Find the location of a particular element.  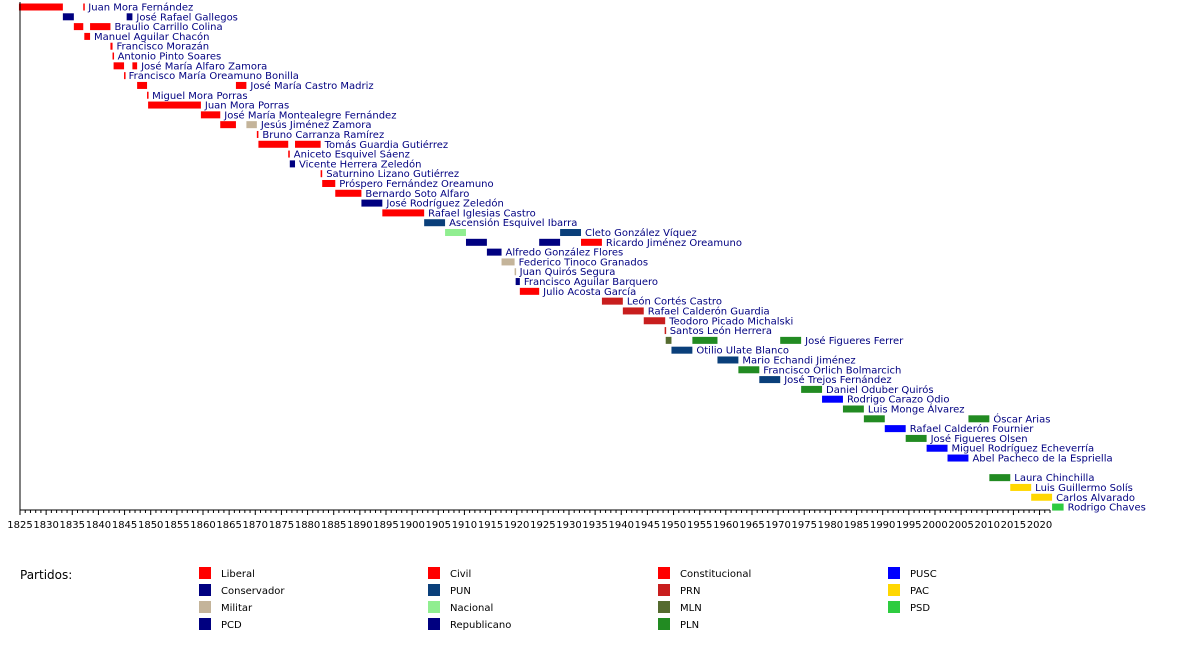

president-label: Mario Echandi Jiménez is located at coordinates (798, 360).